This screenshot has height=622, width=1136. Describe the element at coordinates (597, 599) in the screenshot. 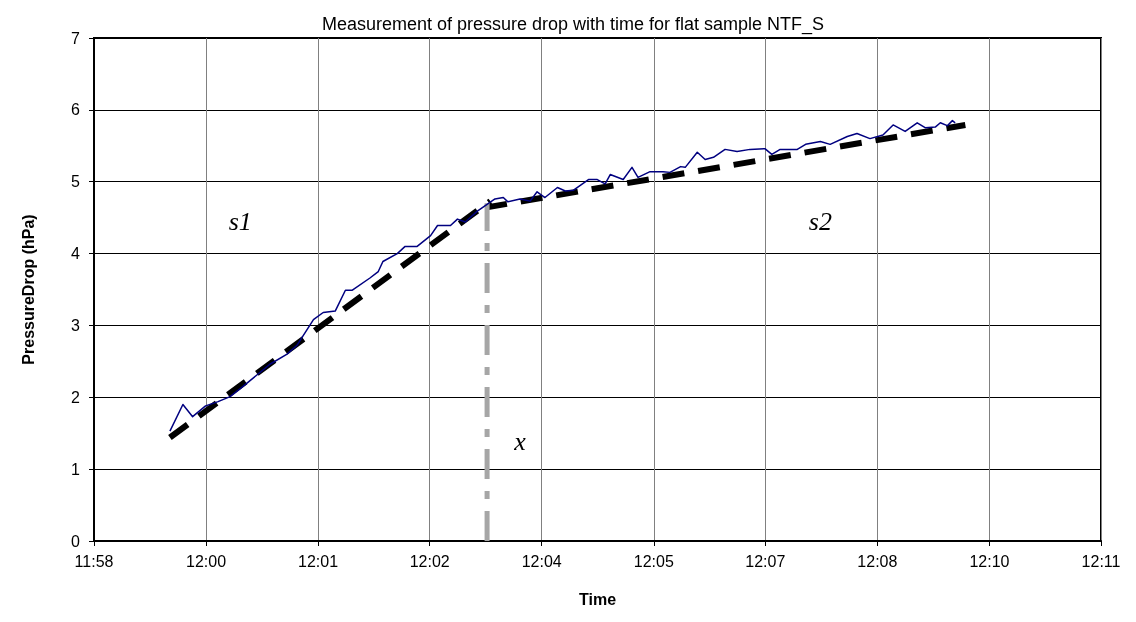

I see `x-axis-title: Time` at that location.